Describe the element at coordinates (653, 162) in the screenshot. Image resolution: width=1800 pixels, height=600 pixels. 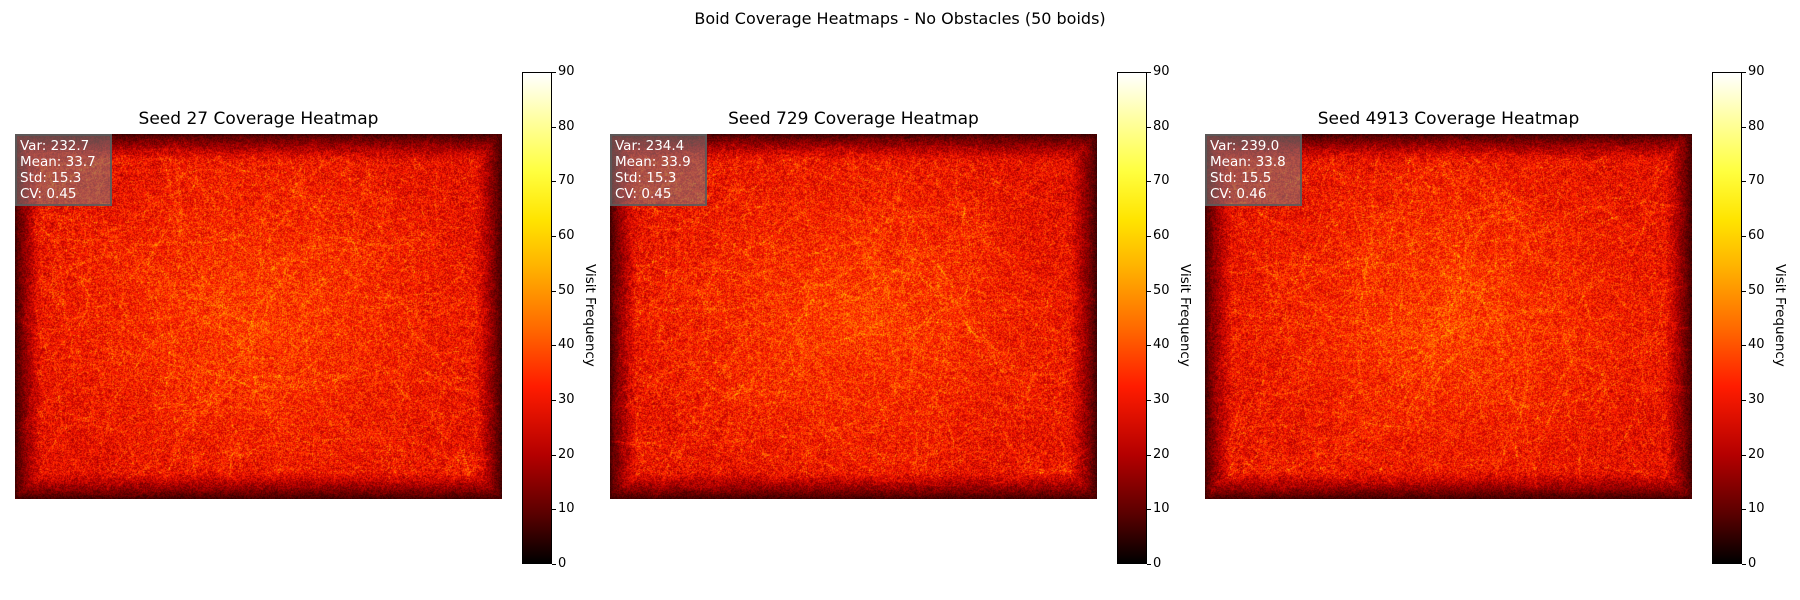
I see `stat-mean: Mean: 33.9` at that location.